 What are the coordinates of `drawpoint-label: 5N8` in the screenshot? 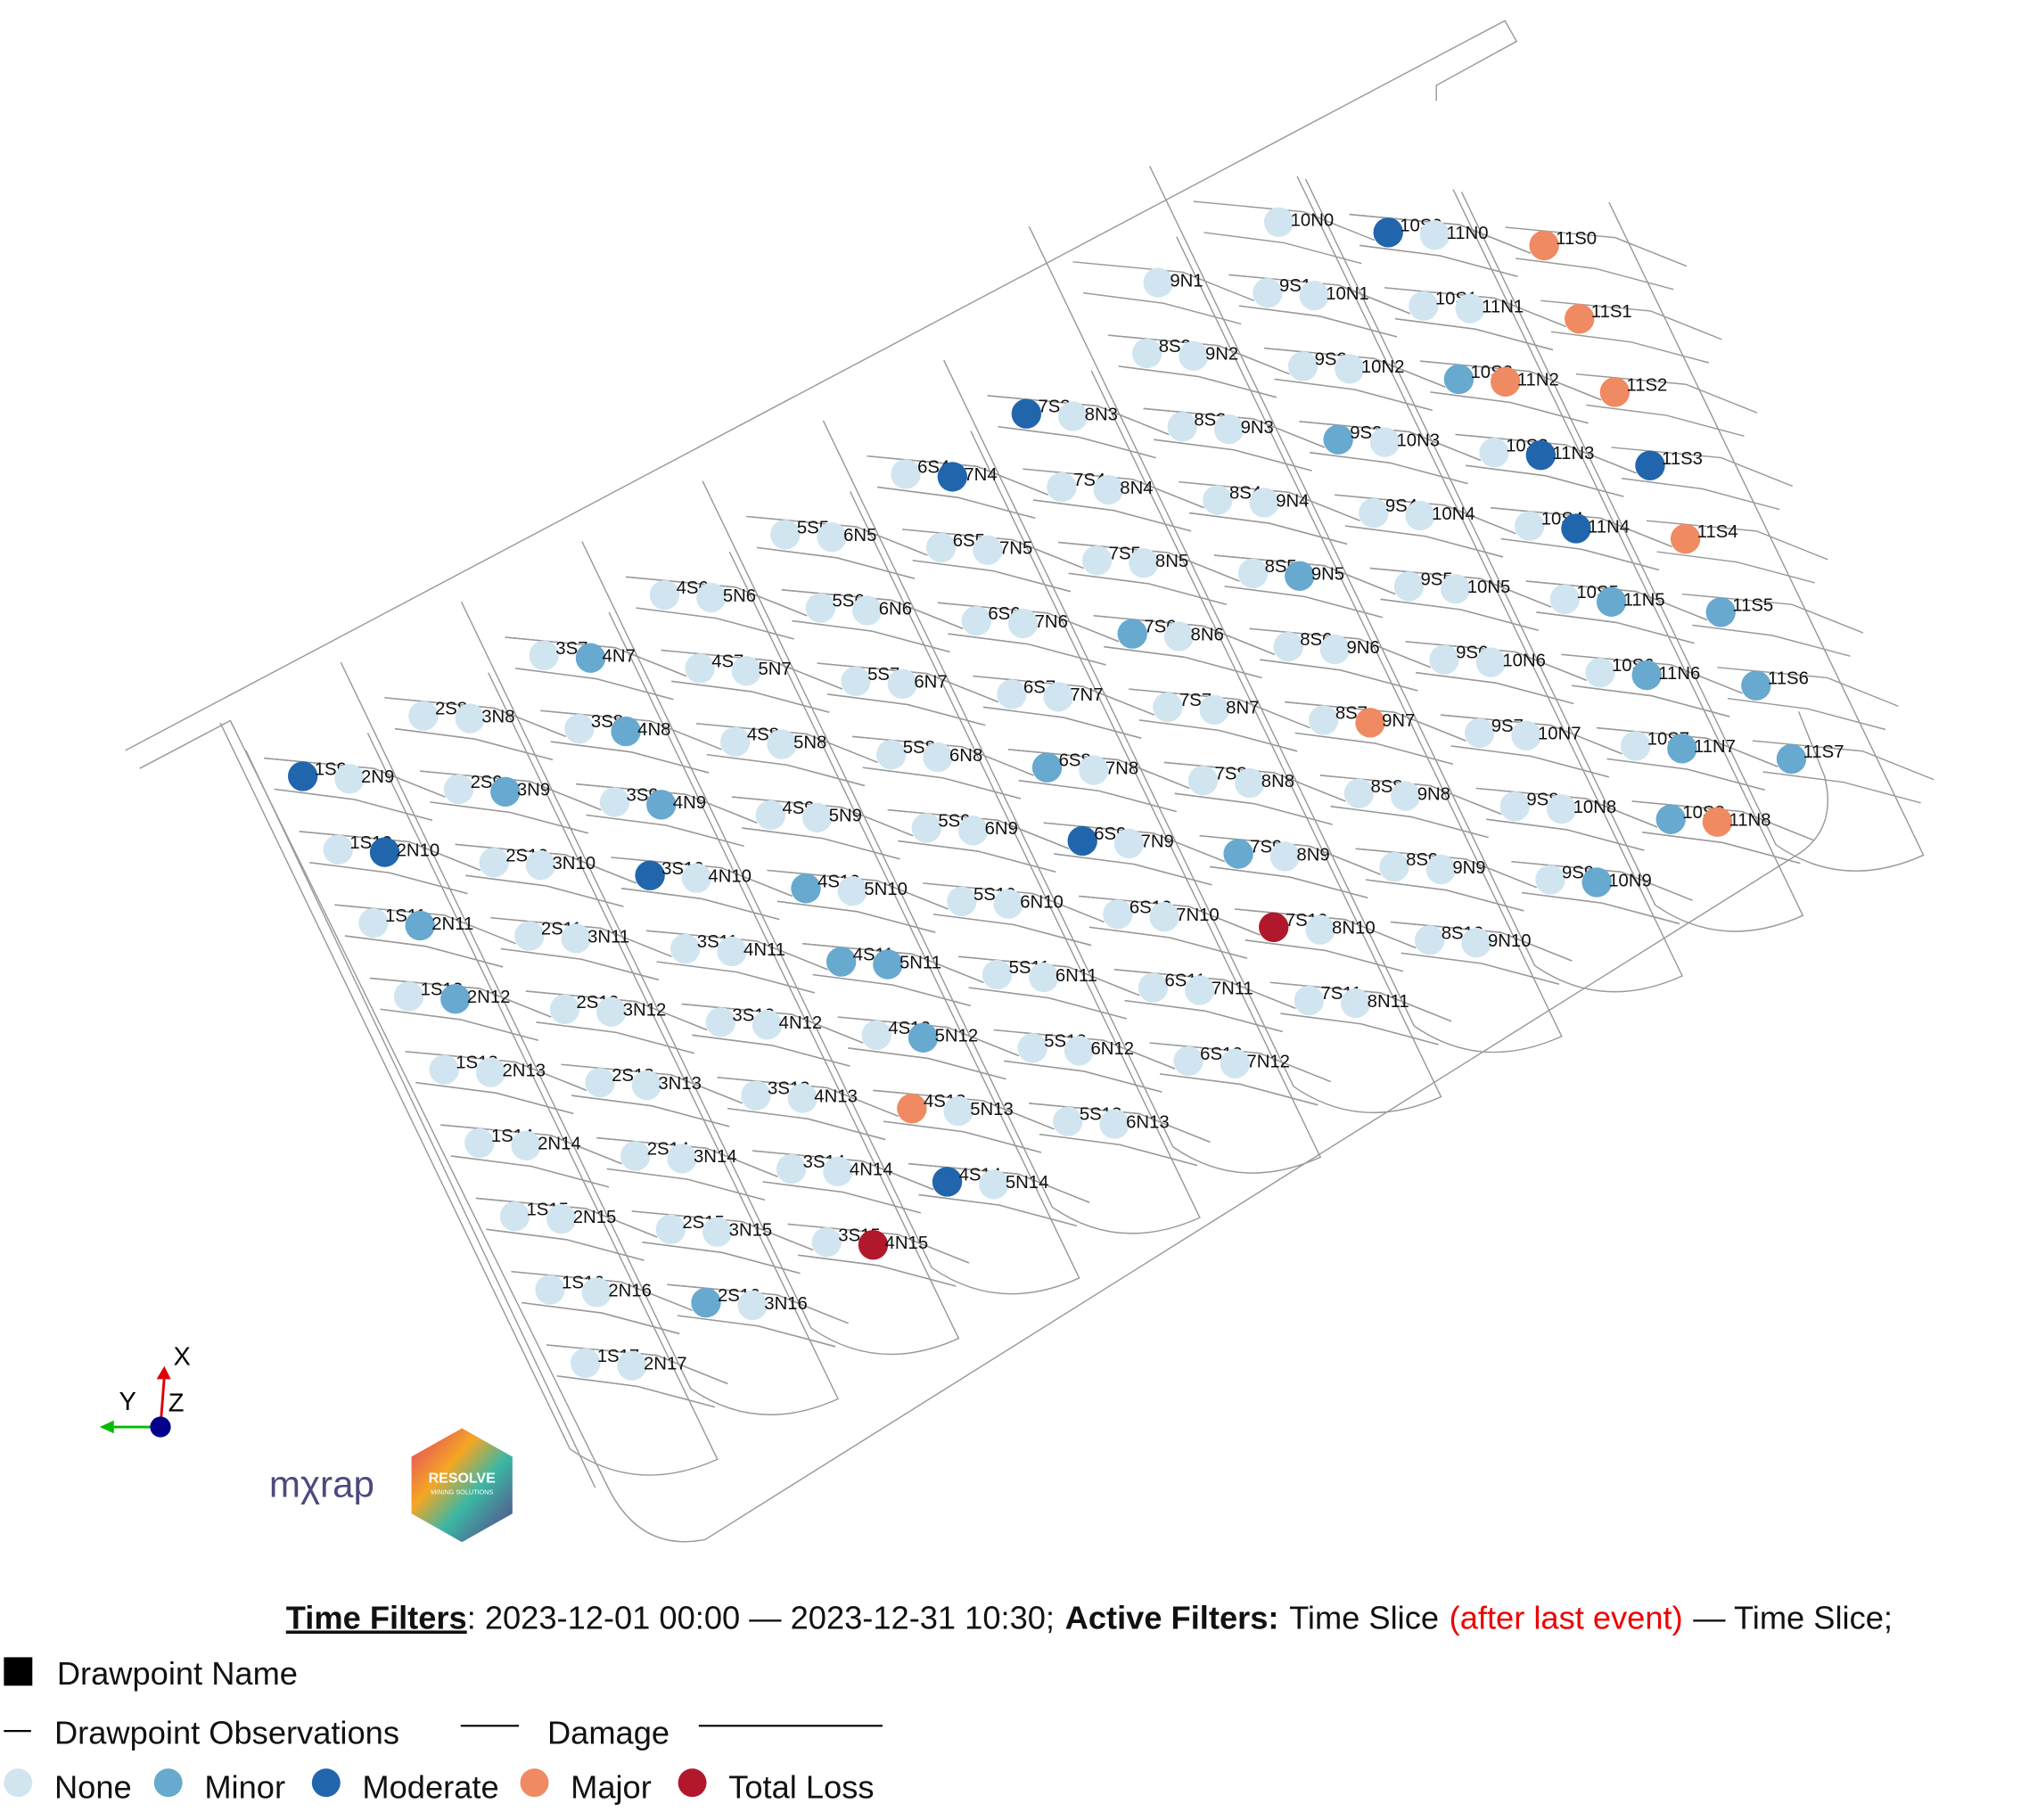 It's located at (809, 742).